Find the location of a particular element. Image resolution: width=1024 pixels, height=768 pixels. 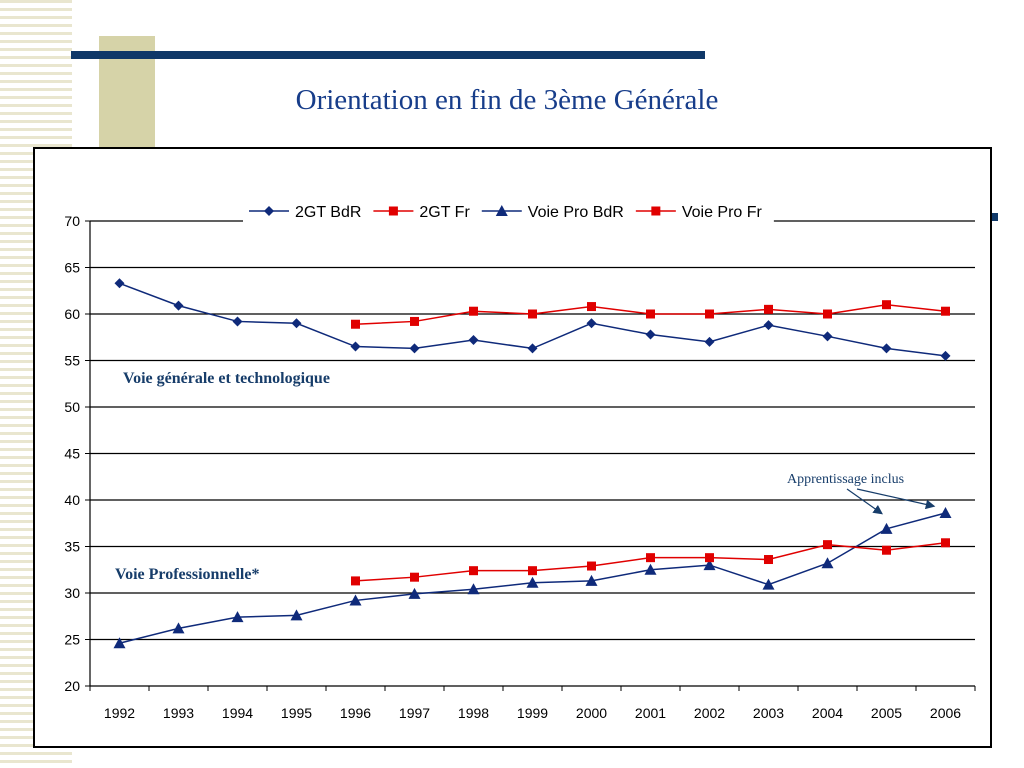

navy-accent-stub is located at coordinates (994, 217).